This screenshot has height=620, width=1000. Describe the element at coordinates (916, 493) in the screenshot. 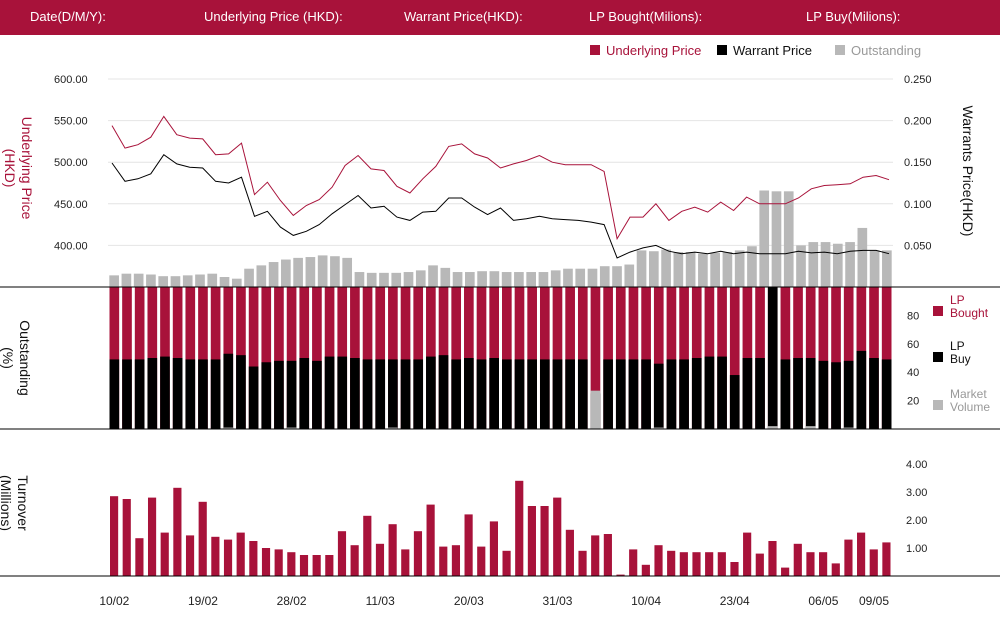

I see `turnover-tick-label: 3.00` at that location.